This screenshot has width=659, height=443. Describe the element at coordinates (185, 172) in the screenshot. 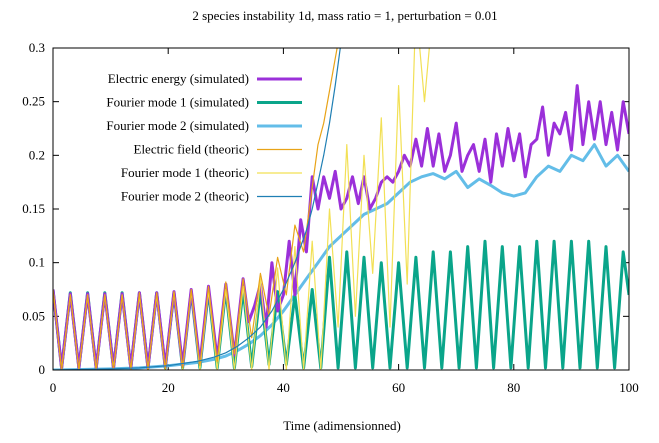

I see `legend-label: Fourier mode 1 (theoric)` at that location.